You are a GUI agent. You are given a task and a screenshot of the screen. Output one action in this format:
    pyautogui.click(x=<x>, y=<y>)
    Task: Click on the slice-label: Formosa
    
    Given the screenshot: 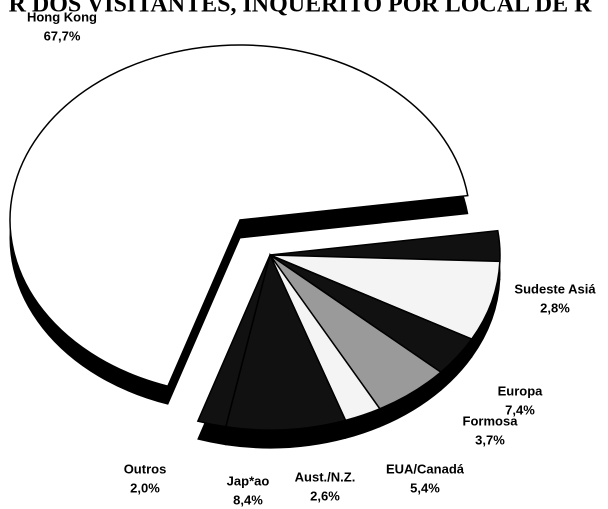 What is the action you would take?
    pyautogui.click(x=491, y=420)
    